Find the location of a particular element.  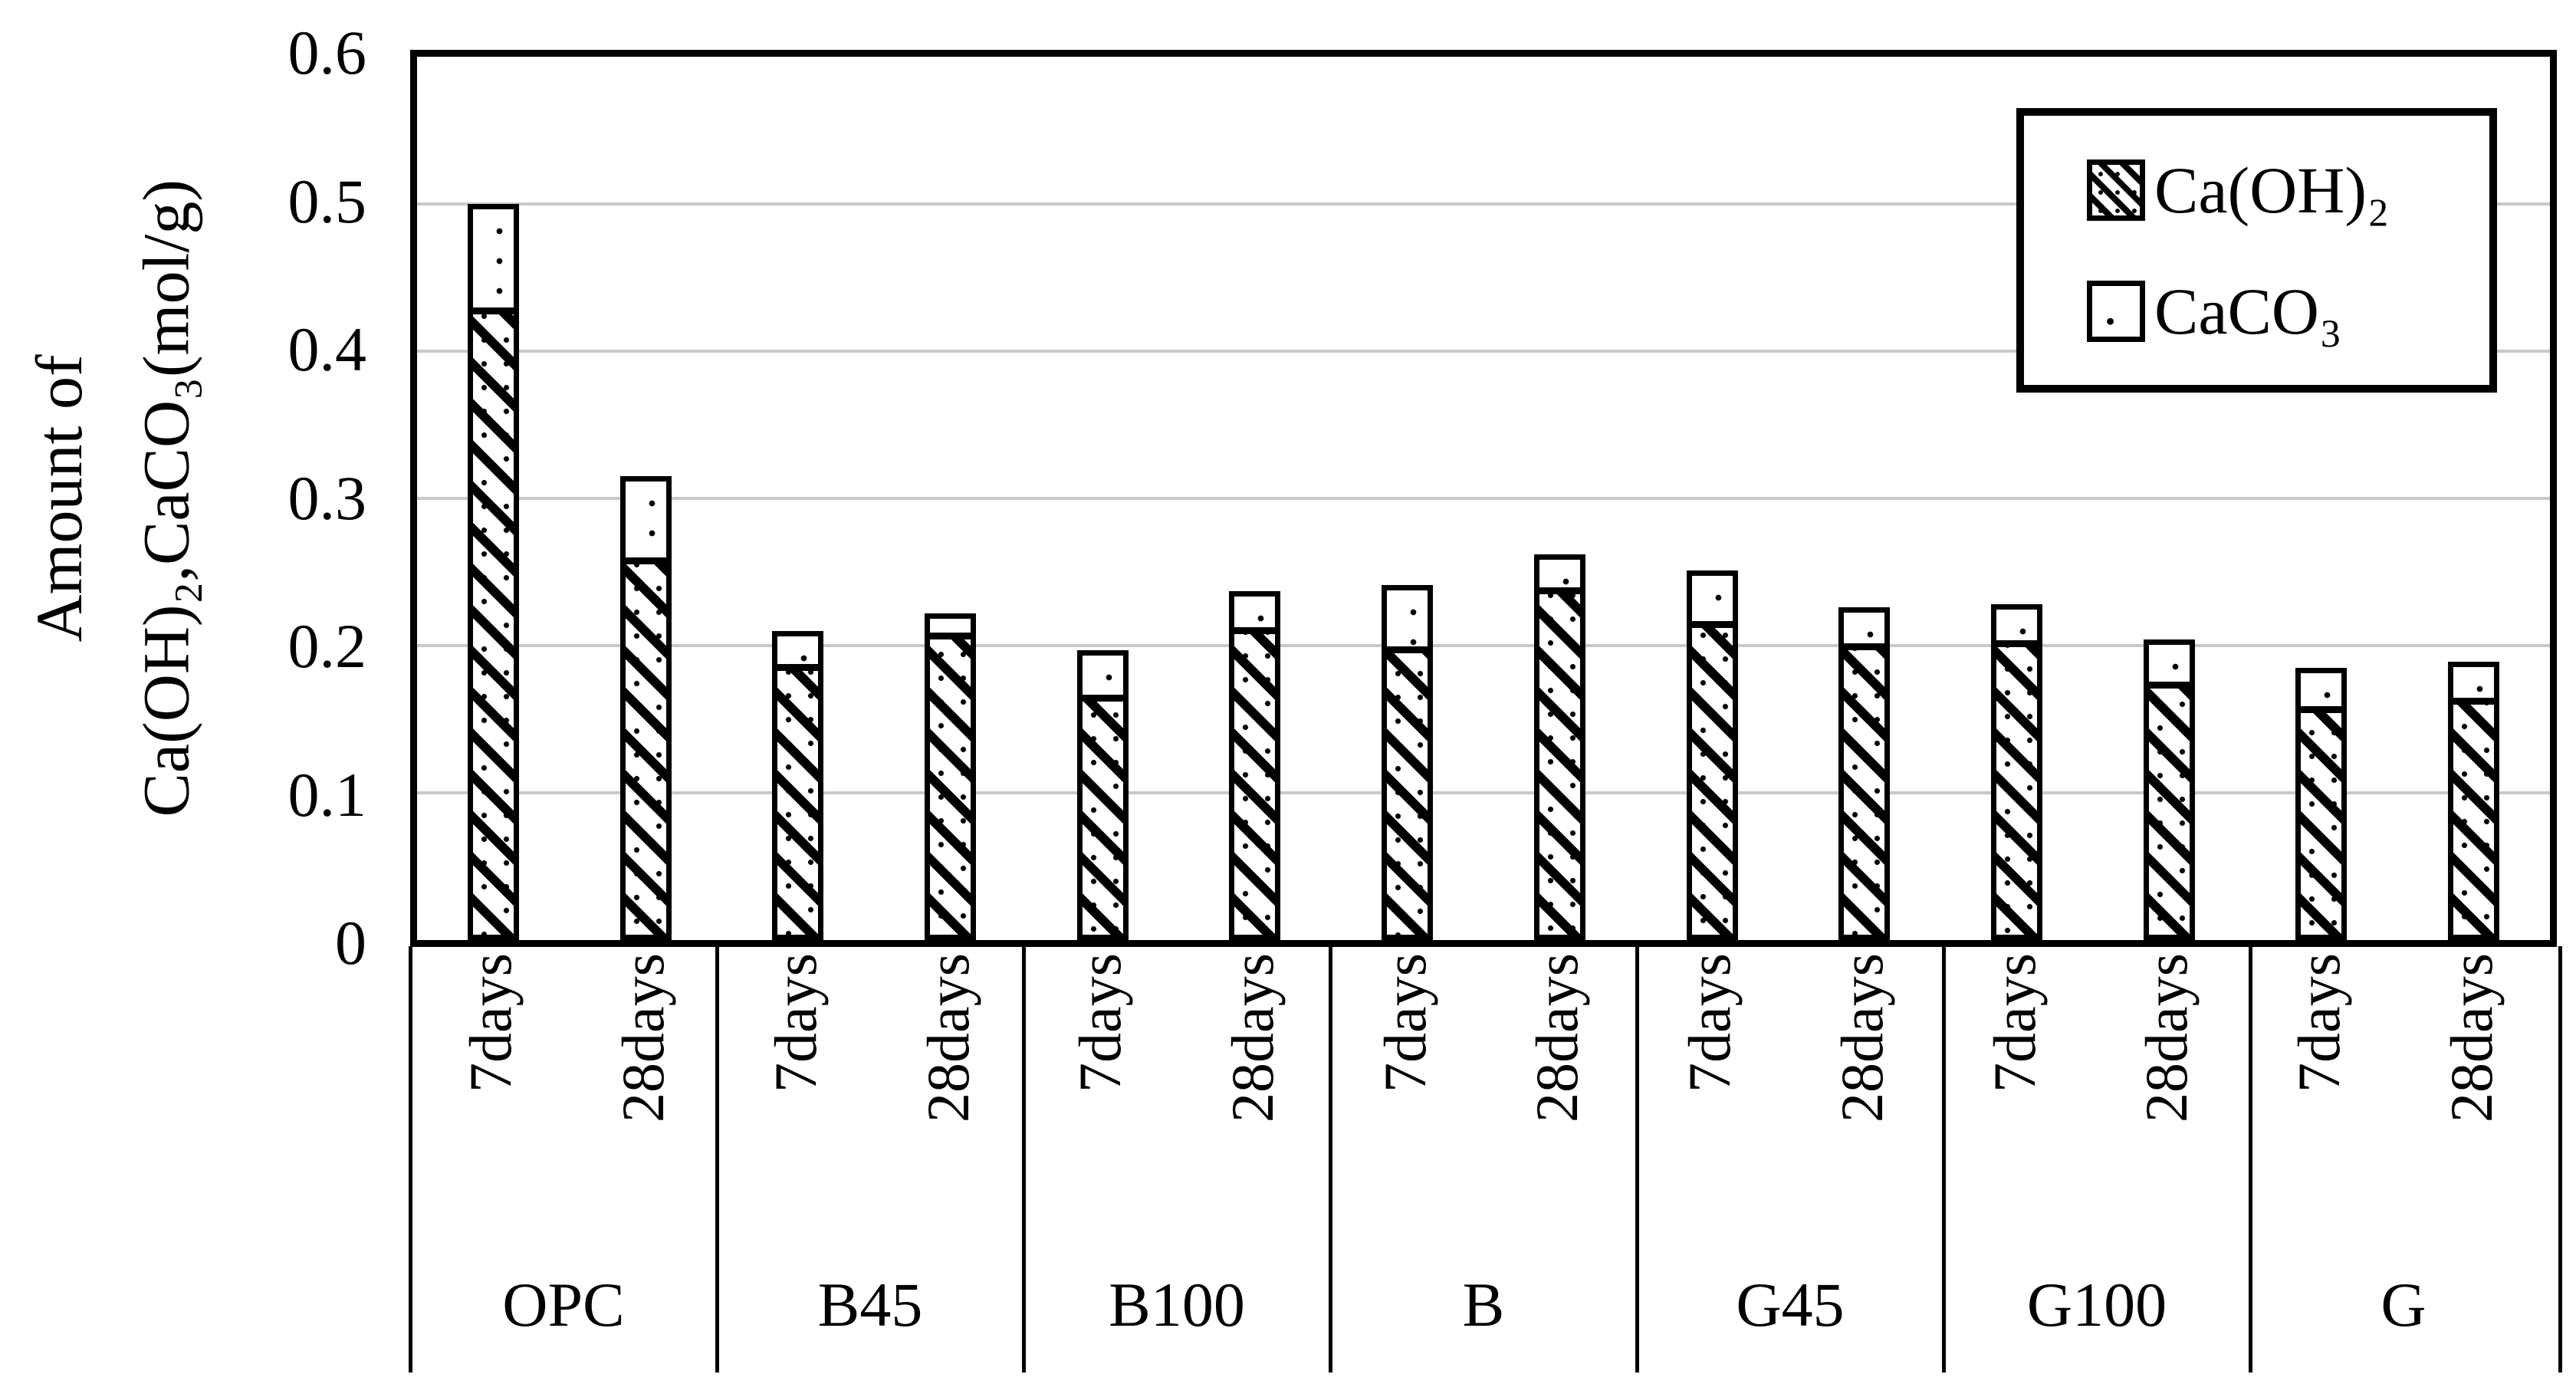

bar-b45-28days is located at coordinates (951, 777).